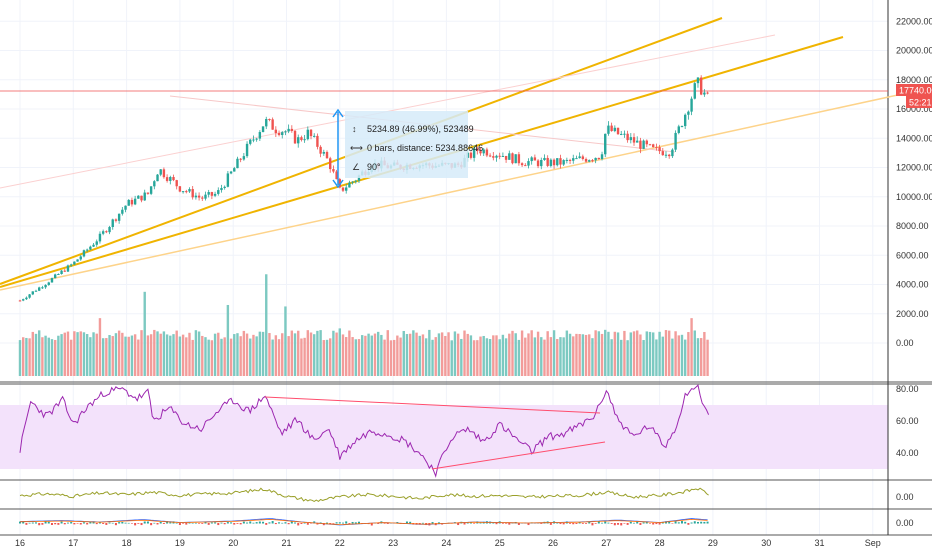 This screenshot has width=932, height=555. What do you see at coordinates (73, 543) in the screenshot?
I see `time-tick-label: 17` at bounding box center [73, 543].